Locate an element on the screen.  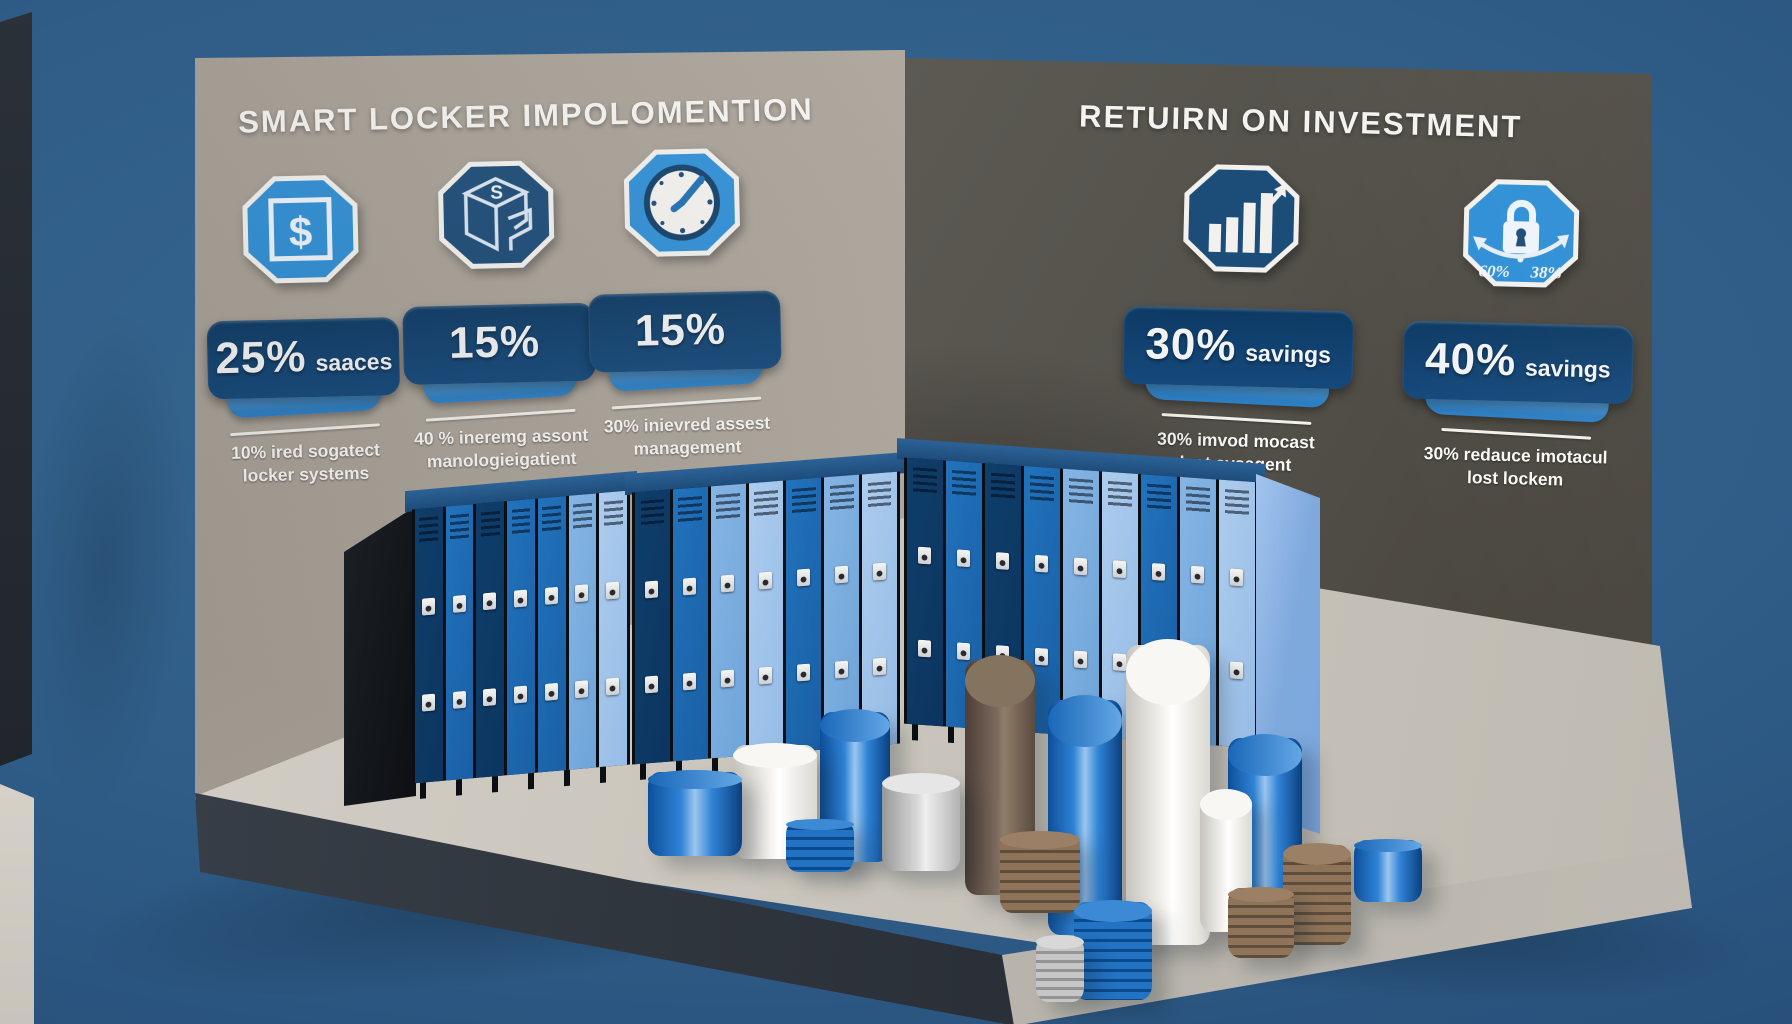
description-line: locker systems is located at coordinates (306, 474).